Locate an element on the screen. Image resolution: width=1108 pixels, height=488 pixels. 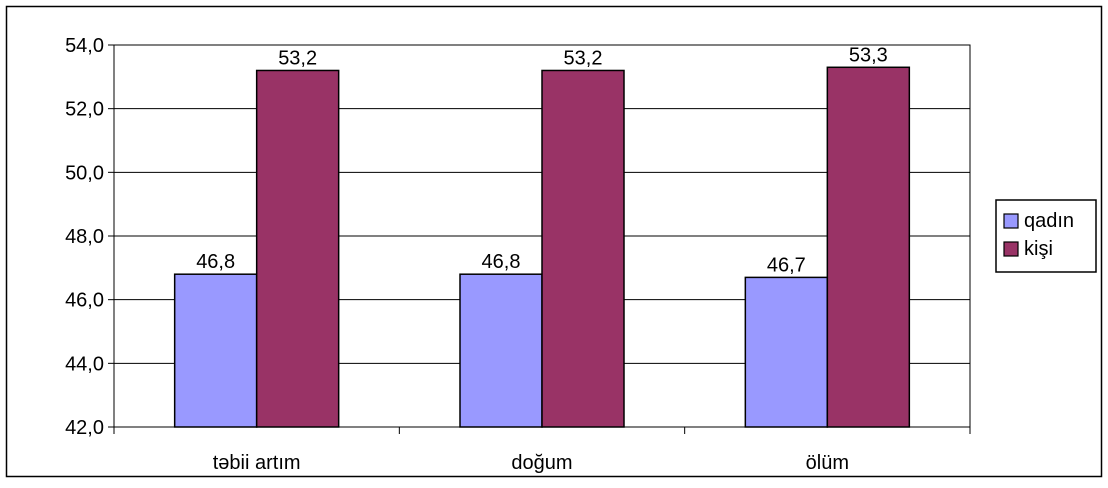
legend-label: qadın is located at coordinates (1049, 221).